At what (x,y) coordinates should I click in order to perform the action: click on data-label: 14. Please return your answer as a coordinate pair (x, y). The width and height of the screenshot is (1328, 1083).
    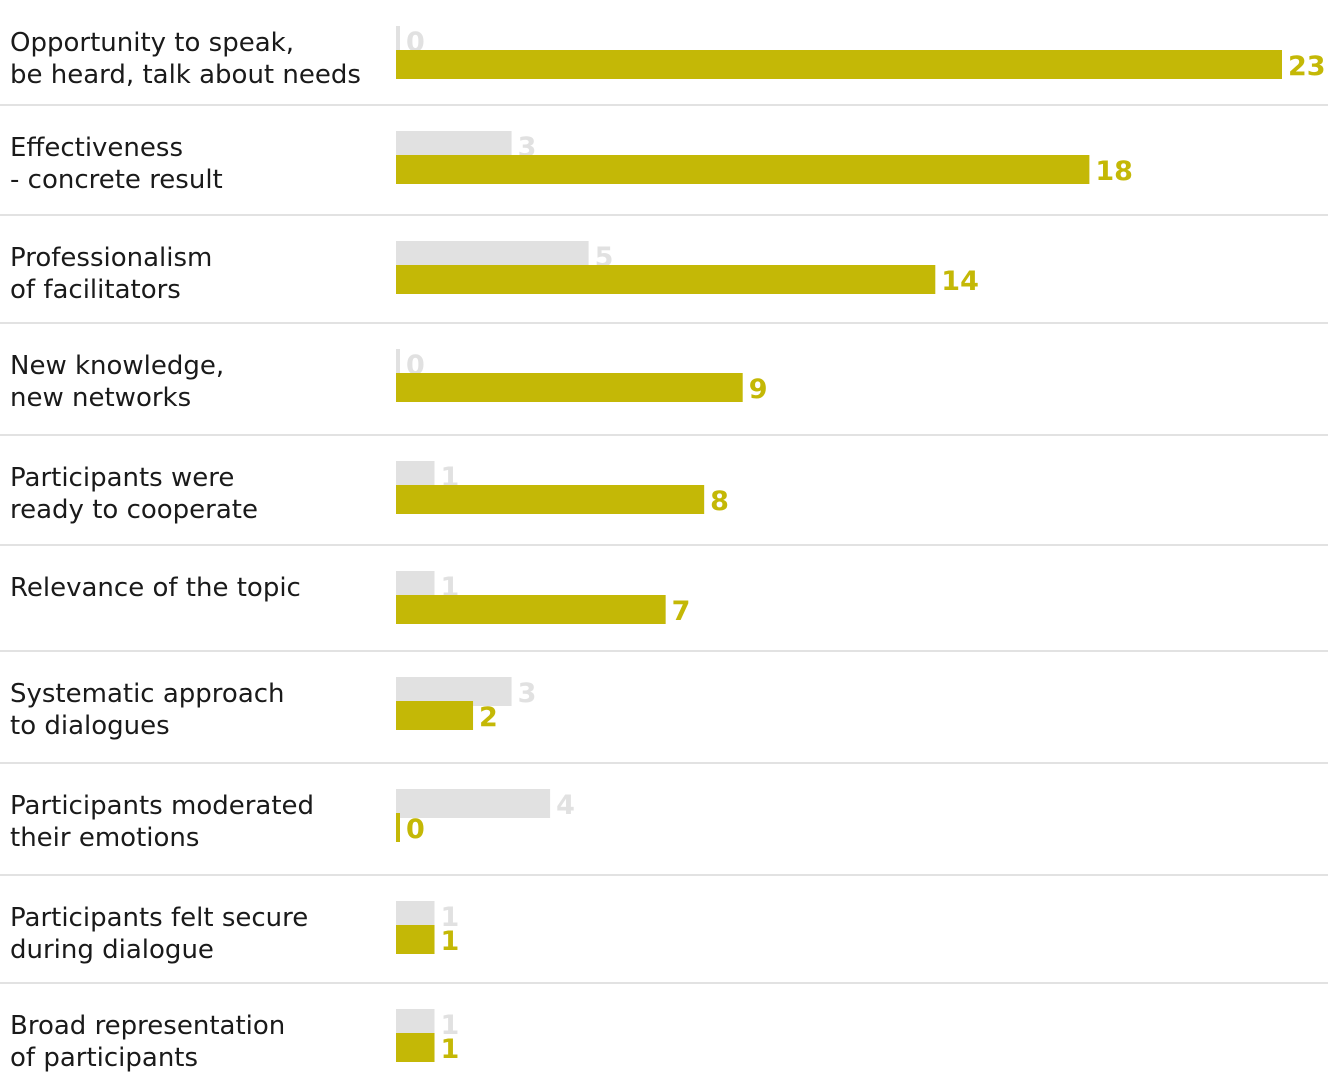
    Looking at the image, I should click on (960, 281).